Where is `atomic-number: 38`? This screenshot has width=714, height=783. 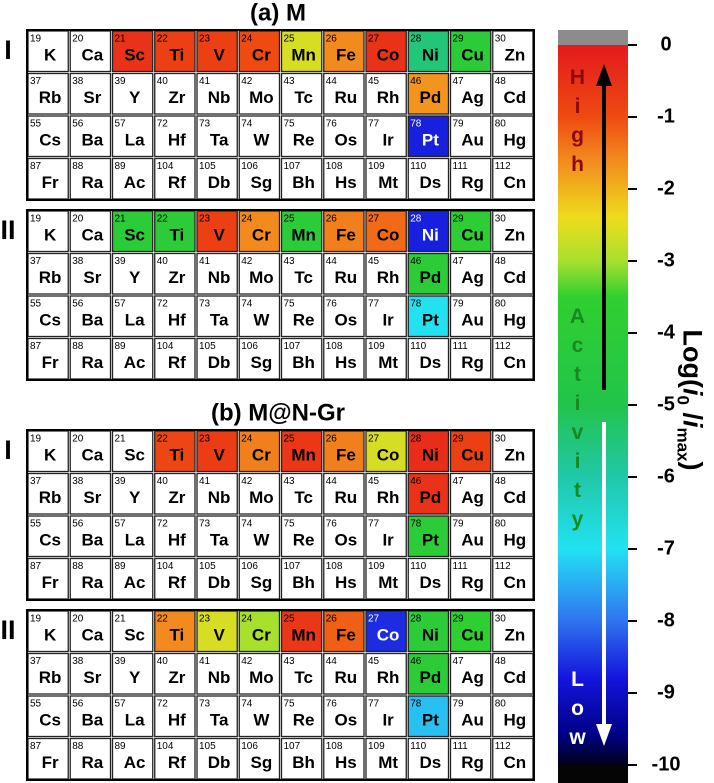
atomic-number: 38 is located at coordinates (78, 81).